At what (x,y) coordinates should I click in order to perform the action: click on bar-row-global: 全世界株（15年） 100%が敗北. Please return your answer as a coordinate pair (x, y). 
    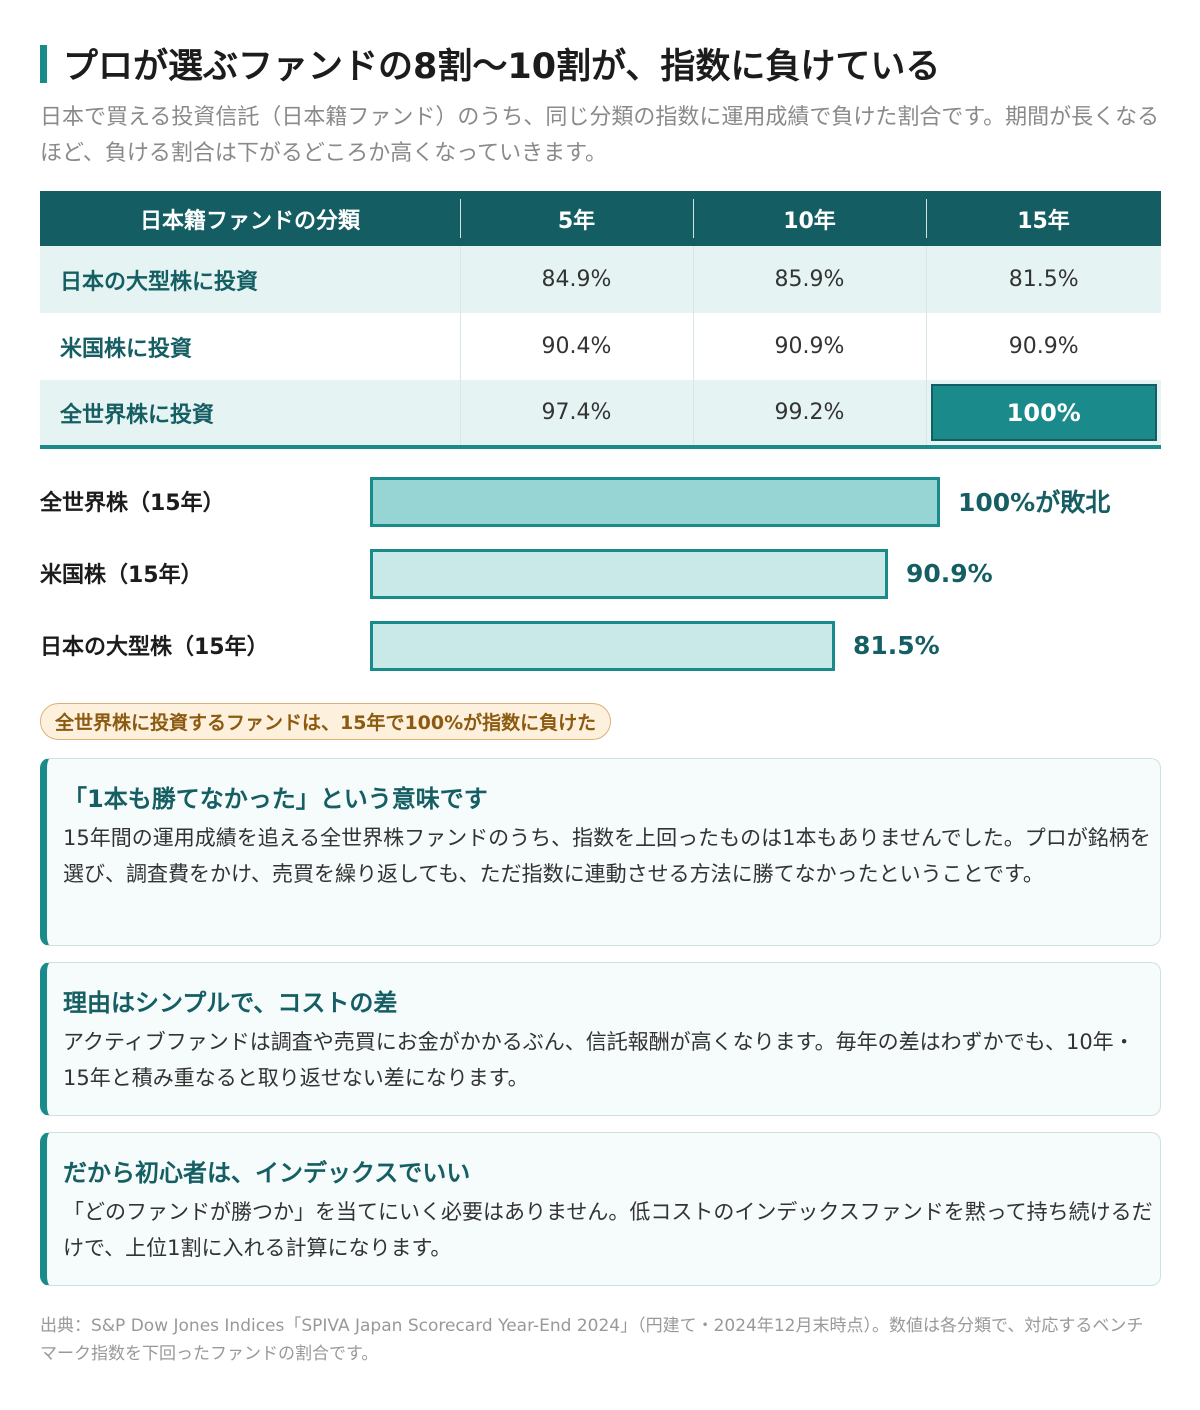
    Looking at the image, I should click on (600, 501).